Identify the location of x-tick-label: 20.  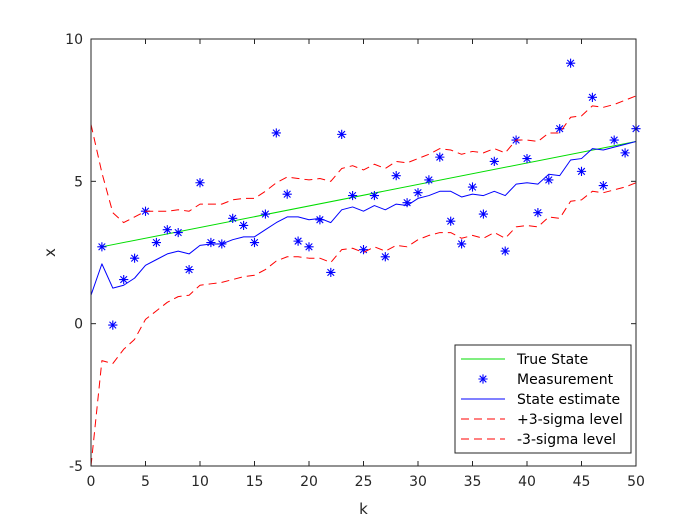
(309, 482).